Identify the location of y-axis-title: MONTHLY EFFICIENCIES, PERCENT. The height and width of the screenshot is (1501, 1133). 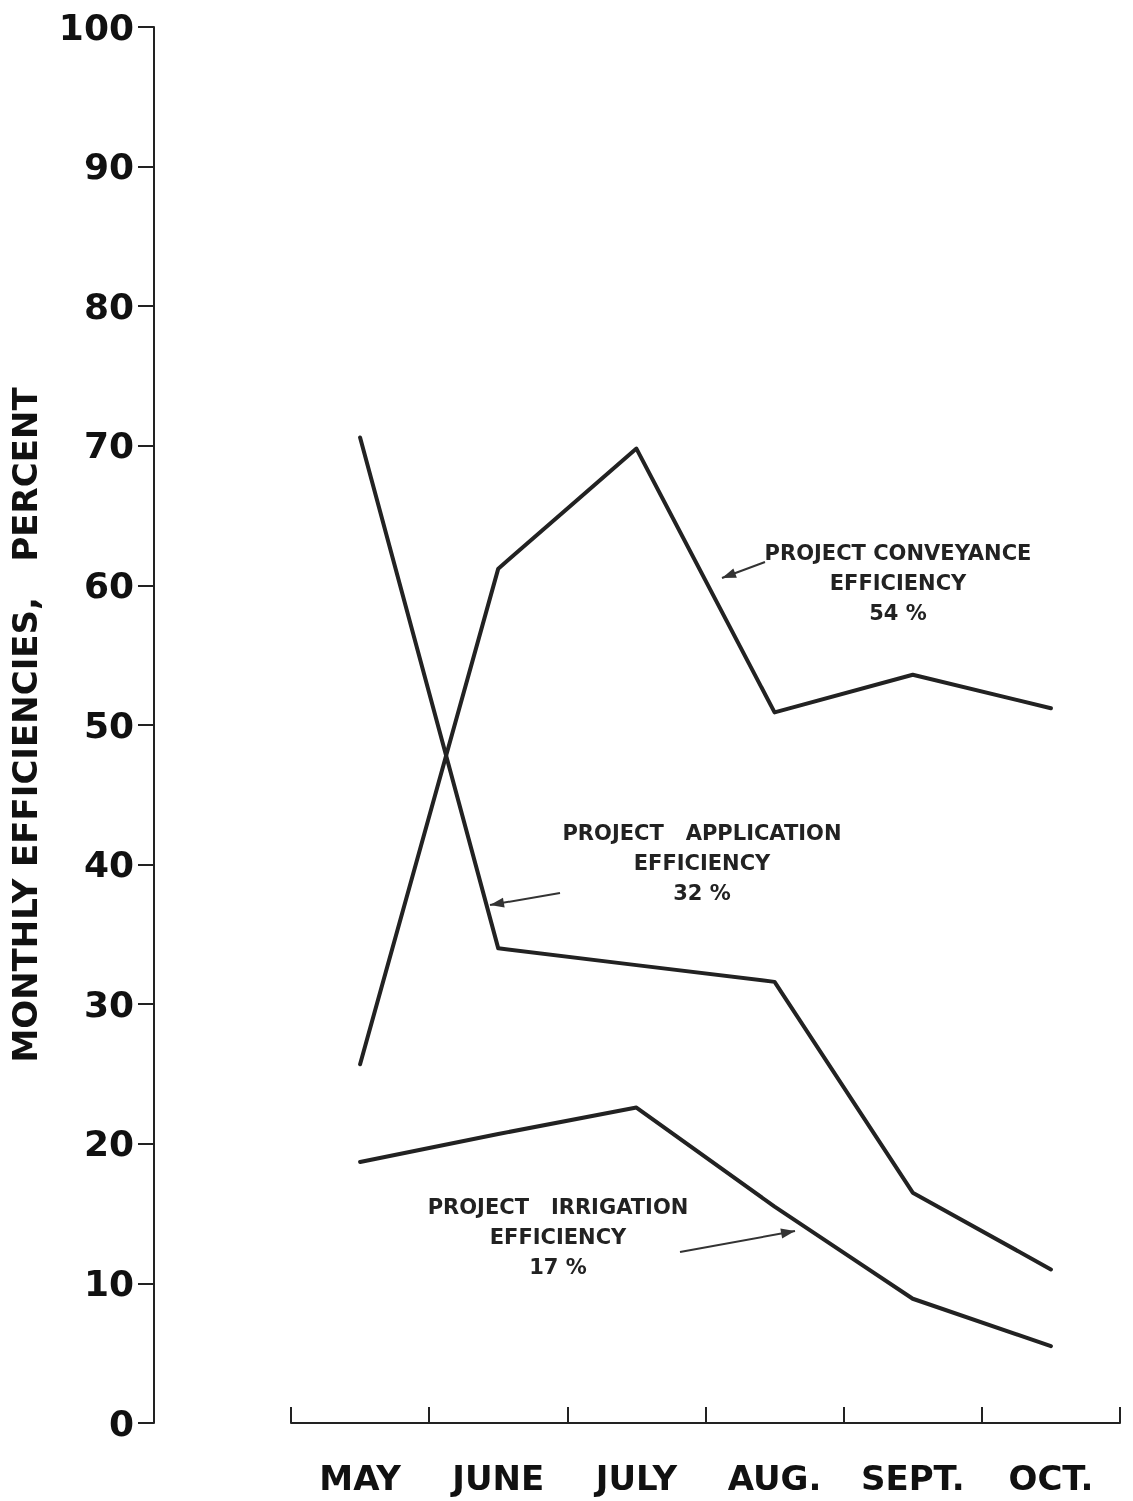
(25, 724).